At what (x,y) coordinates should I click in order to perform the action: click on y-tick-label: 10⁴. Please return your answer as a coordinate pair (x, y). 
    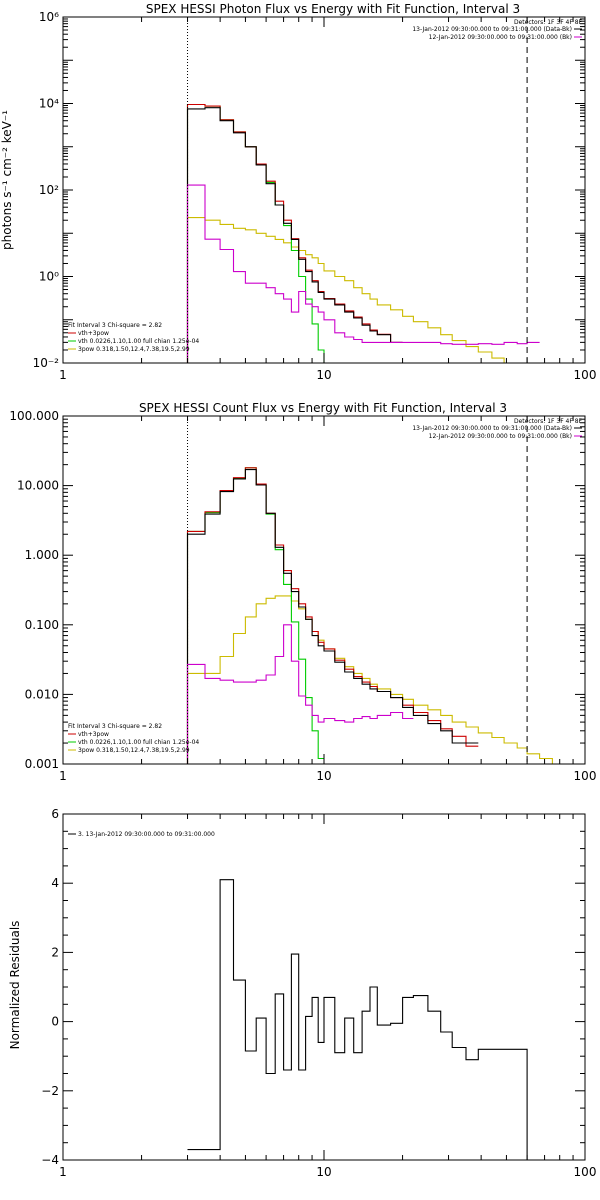
    Looking at the image, I should click on (49, 104).